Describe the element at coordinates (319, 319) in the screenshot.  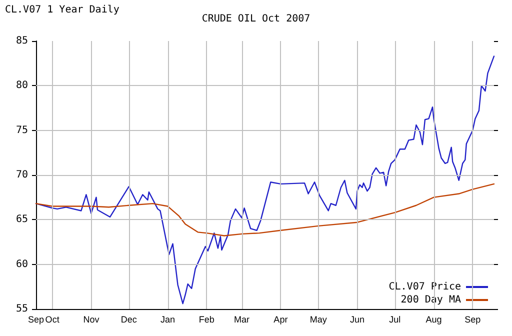
I see `x-tick-label: May` at that location.